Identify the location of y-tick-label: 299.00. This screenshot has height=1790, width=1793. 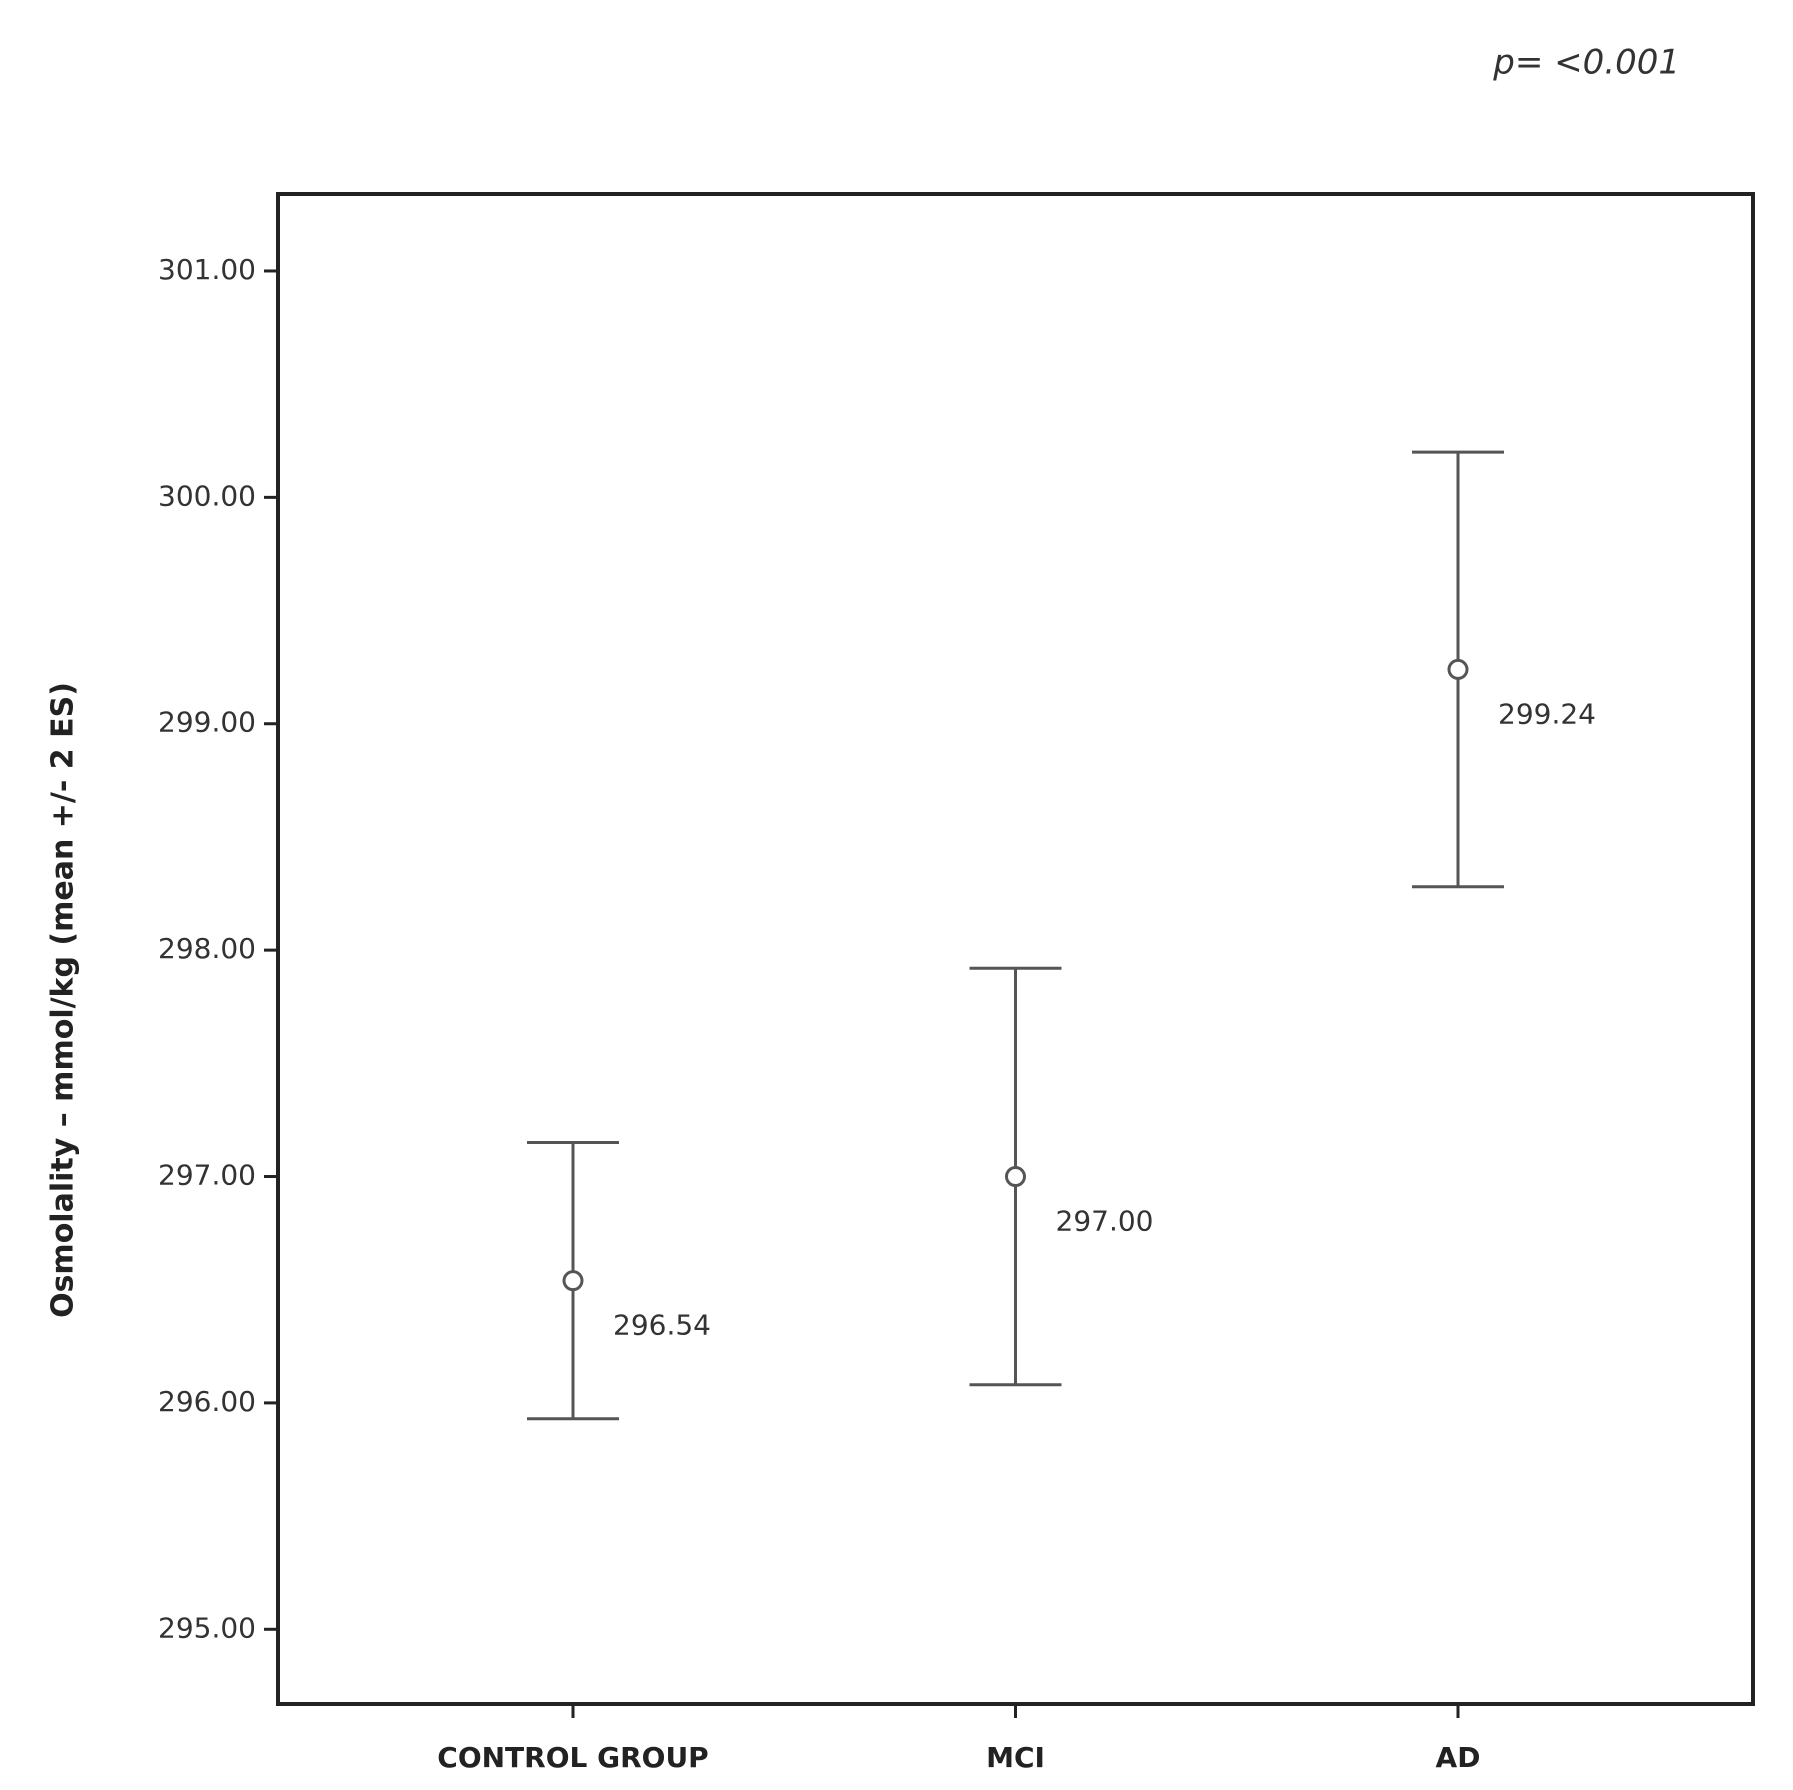
(207, 722).